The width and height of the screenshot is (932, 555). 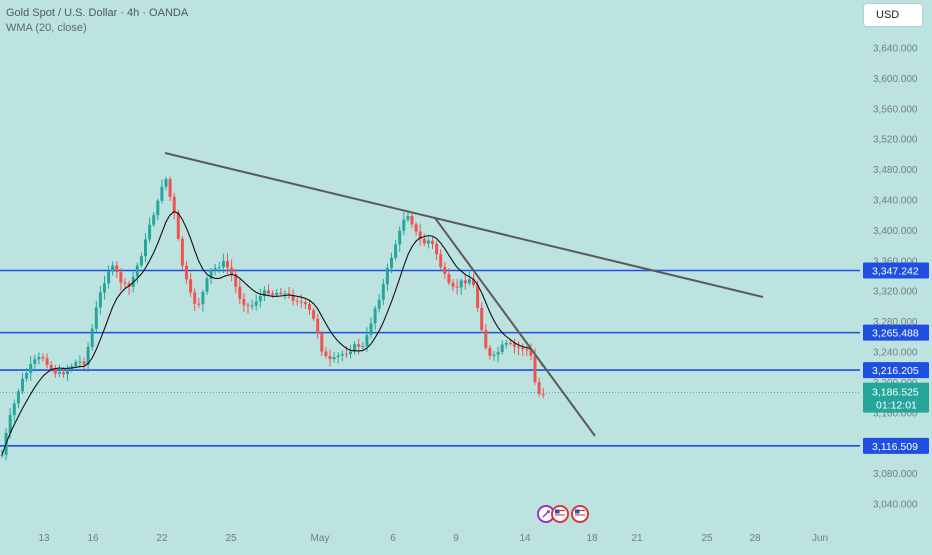 What do you see at coordinates (707, 538) in the screenshot?
I see `time-axis-label: 25` at bounding box center [707, 538].